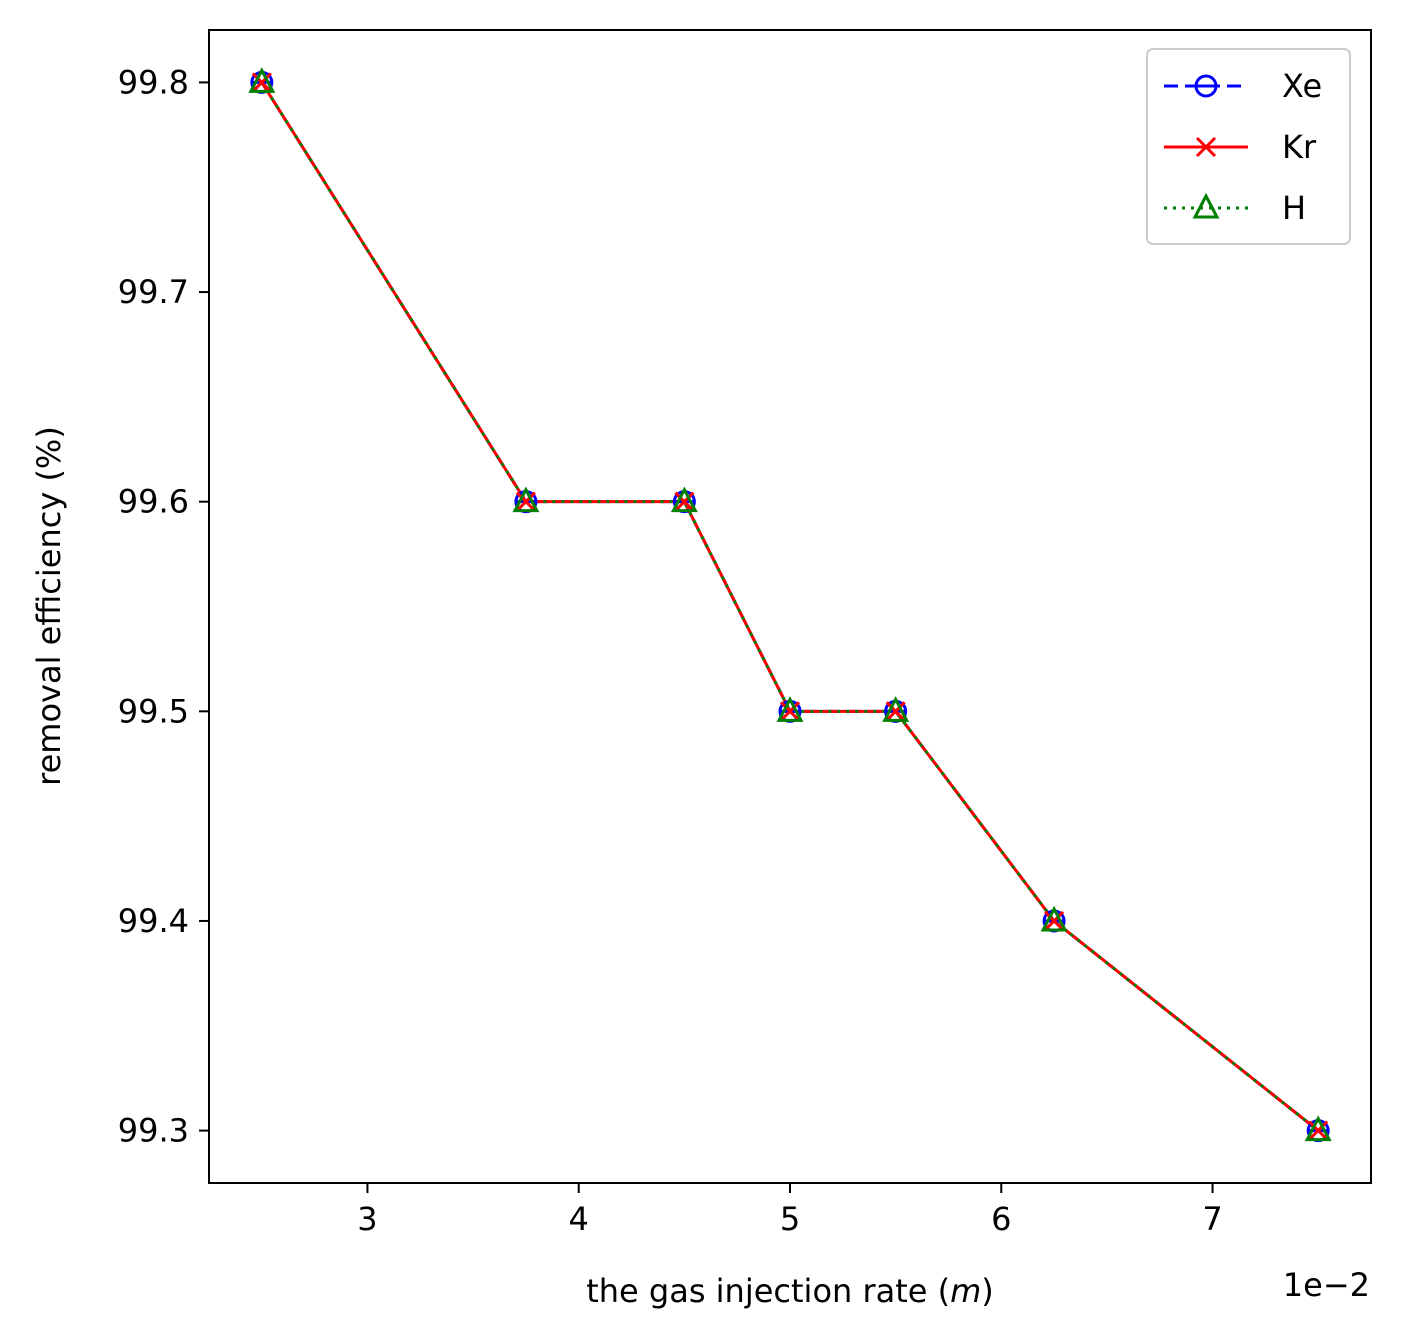  What do you see at coordinates (153, 711) in the screenshot?
I see `y-tick-label: 99.5` at bounding box center [153, 711].